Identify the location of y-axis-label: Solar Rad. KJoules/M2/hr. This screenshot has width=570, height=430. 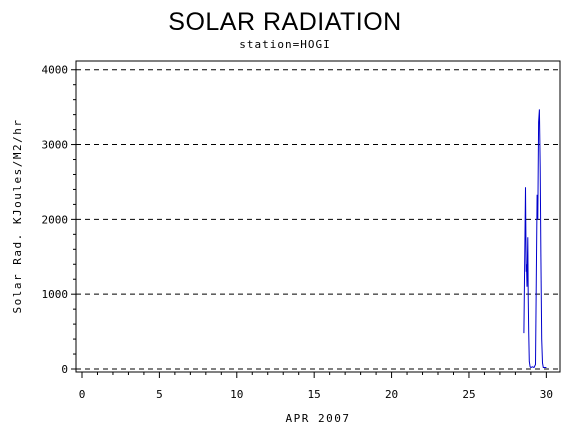
(17, 216).